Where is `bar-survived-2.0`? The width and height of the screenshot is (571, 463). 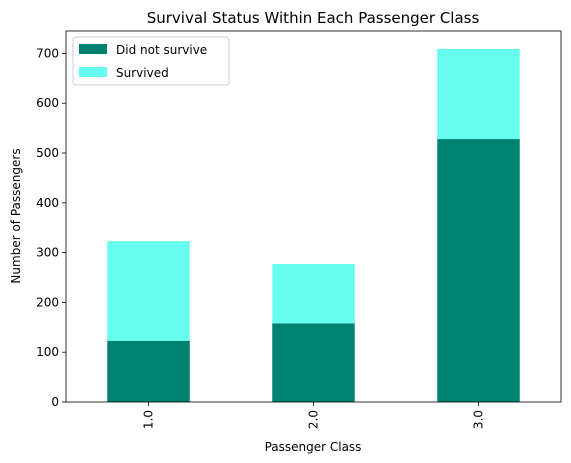
bar-survived-2.0 is located at coordinates (313, 294).